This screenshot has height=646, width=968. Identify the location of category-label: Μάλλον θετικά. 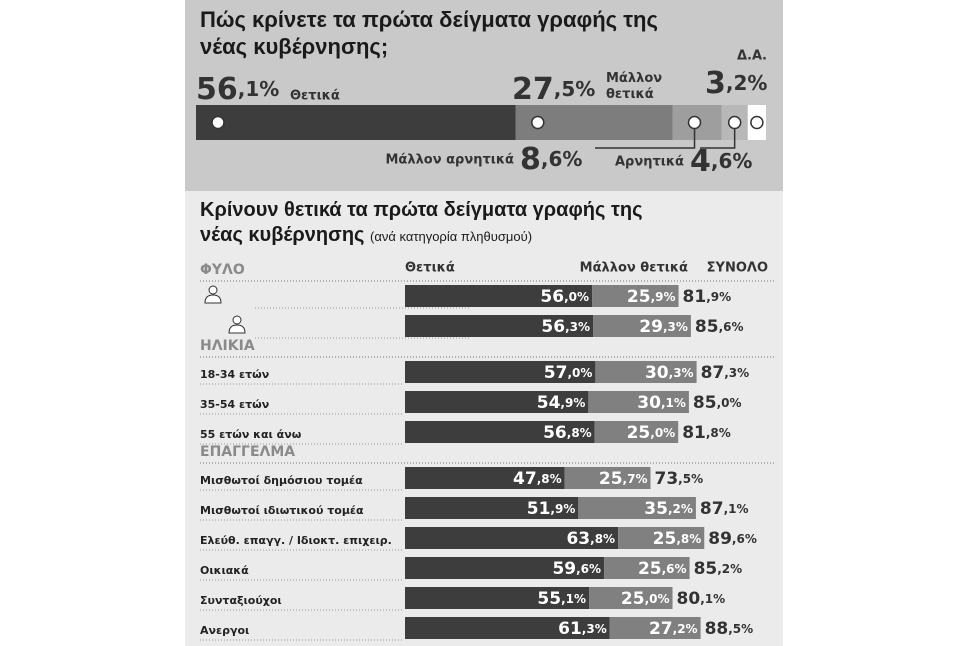
(634, 86).